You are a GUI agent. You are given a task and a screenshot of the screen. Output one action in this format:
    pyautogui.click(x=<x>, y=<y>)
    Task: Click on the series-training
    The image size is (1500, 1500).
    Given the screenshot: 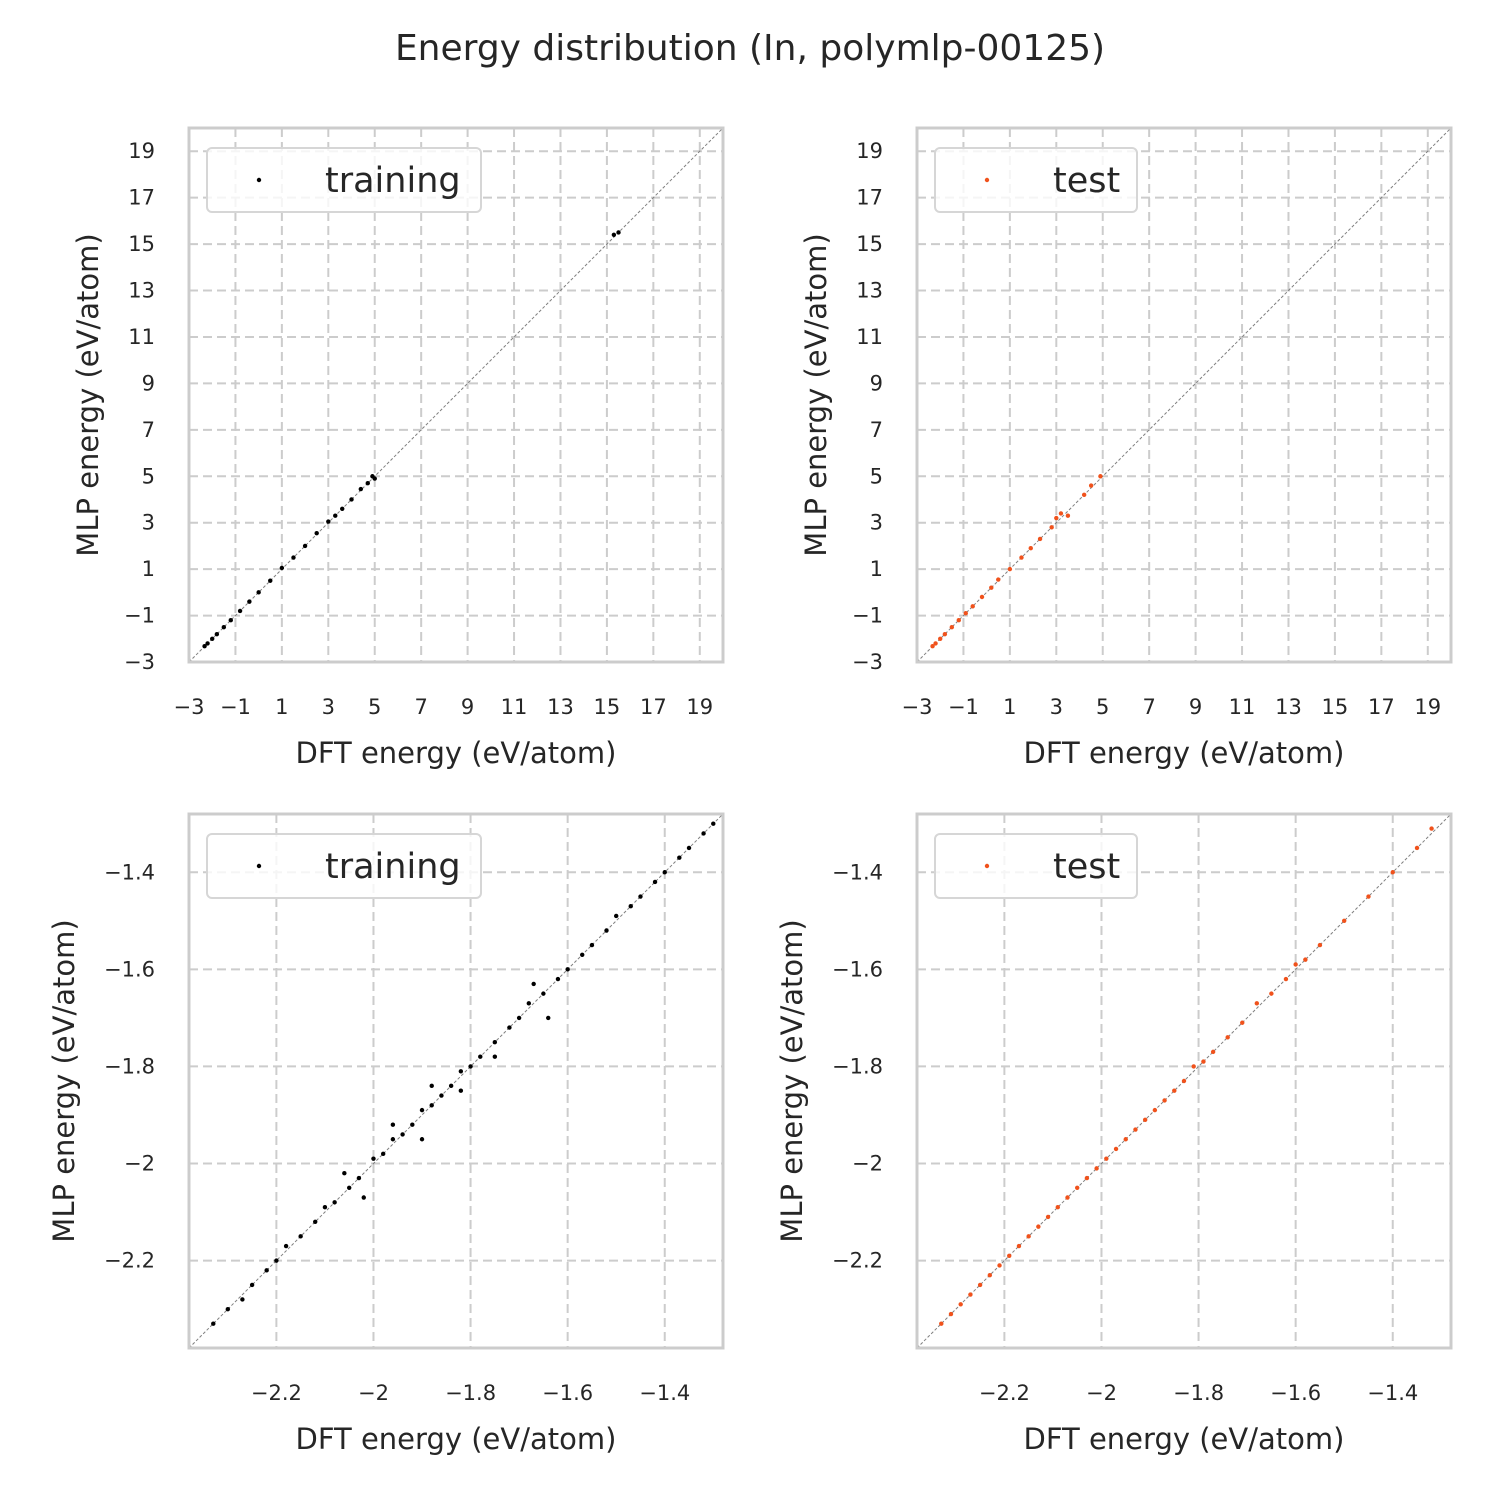 What is the action you would take?
    pyautogui.click(x=411, y=439)
    